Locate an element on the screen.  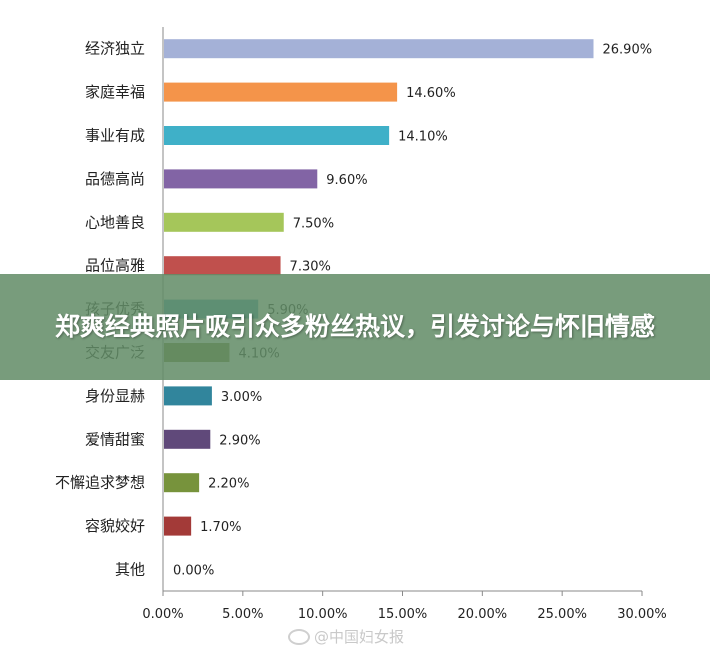
value-label: 7.30% is located at coordinates (310, 267).